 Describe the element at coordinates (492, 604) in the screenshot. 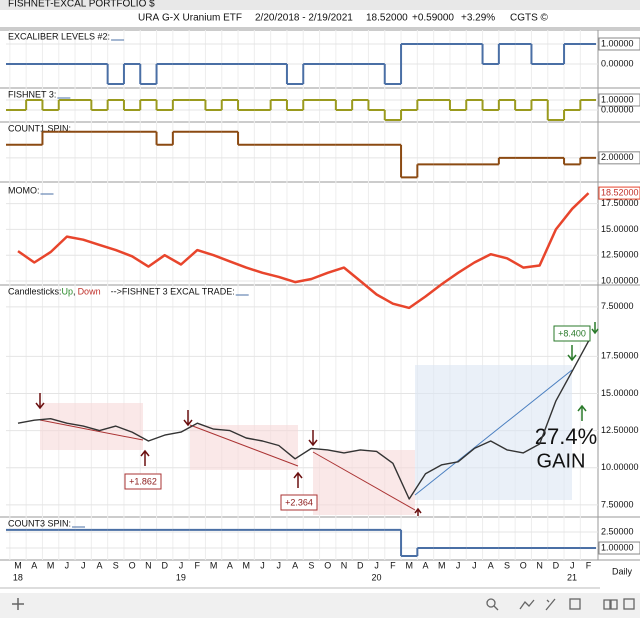

I see `search-button` at that location.